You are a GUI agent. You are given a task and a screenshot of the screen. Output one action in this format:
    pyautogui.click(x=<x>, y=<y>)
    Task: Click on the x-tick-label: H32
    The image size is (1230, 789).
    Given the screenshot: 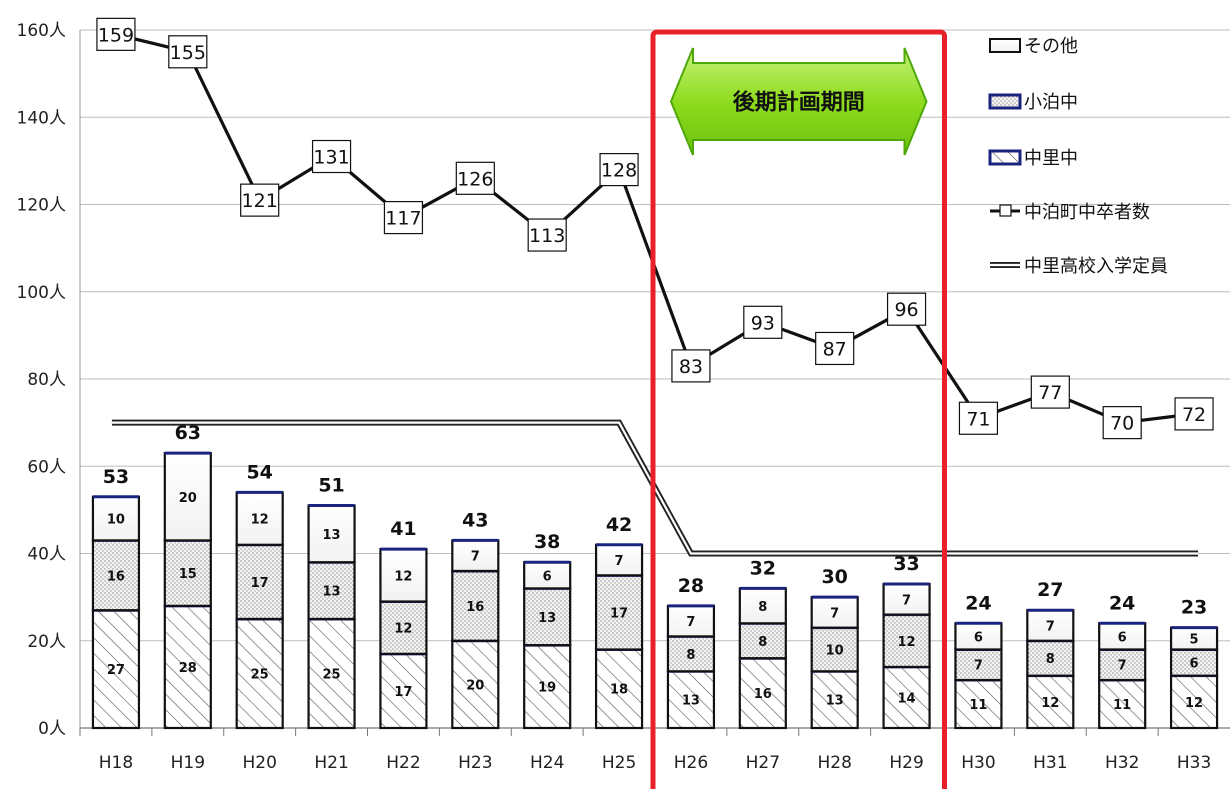 What is the action you would take?
    pyautogui.click(x=1122, y=763)
    